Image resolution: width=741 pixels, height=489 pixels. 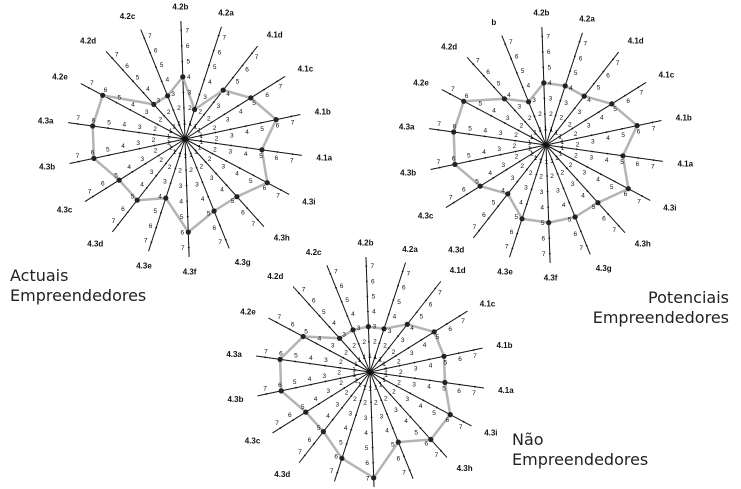 What do you see at coordinates (314, 252) in the screenshot?
I see `radar-axis-label: 4.2c` at bounding box center [314, 252].